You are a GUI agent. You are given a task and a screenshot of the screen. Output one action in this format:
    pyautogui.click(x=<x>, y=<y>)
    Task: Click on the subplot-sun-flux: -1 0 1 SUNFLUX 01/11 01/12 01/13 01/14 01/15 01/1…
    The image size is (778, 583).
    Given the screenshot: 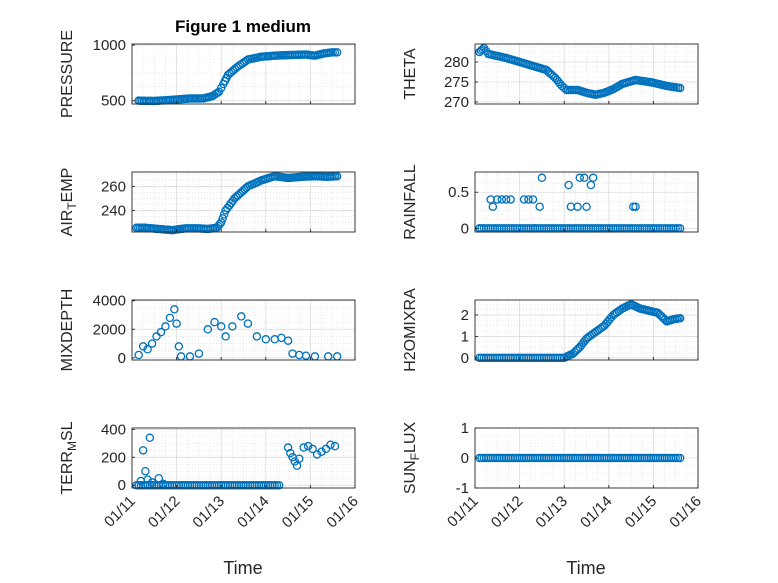 What is the action you would take?
    pyautogui.click(x=553, y=475)
    